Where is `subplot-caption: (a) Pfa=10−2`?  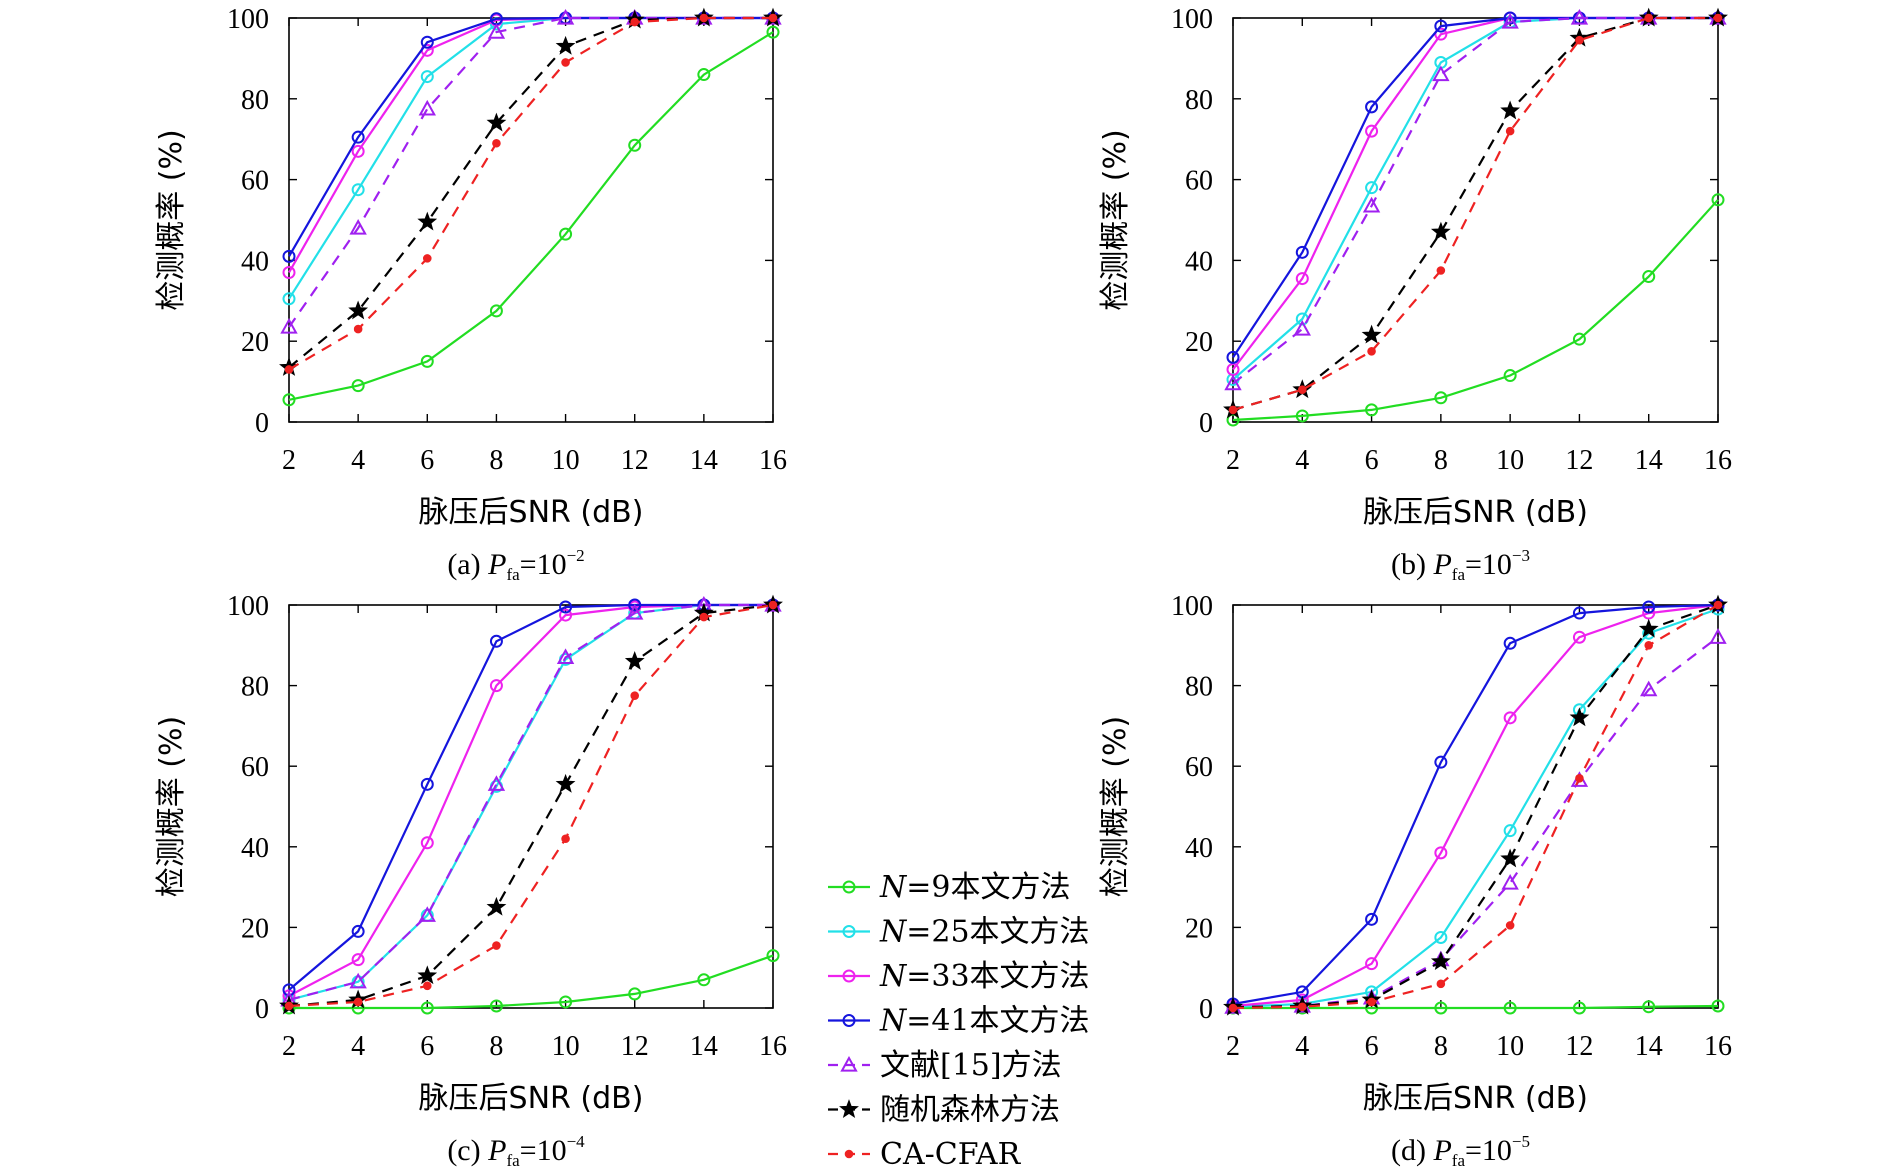 subplot-caption: (a) Pfa=10−2 is located at coordinates (515, 565).